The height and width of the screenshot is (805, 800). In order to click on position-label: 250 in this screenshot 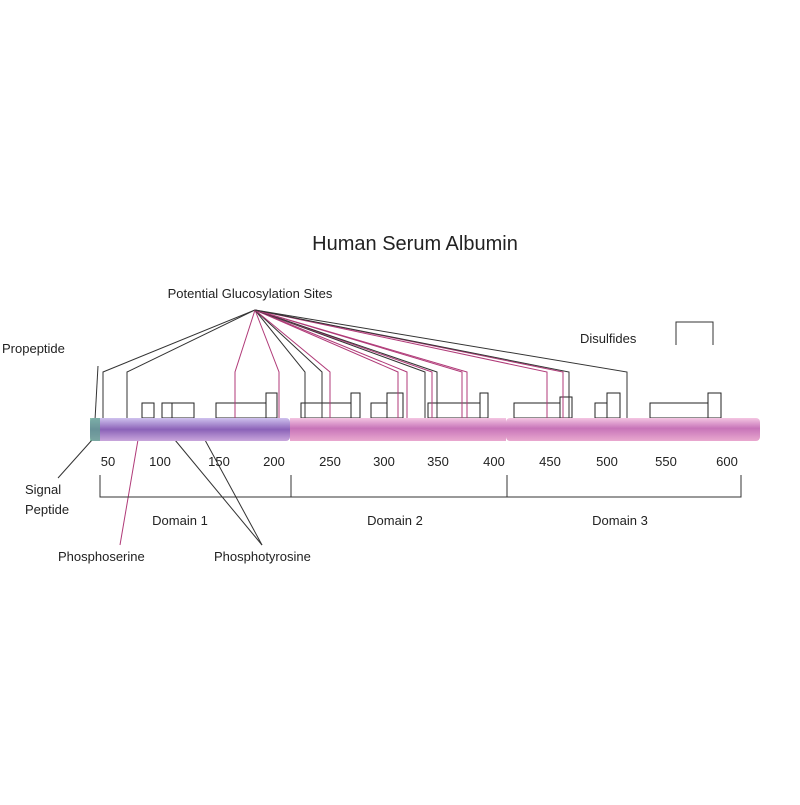, I will do `click(330, 461)`.